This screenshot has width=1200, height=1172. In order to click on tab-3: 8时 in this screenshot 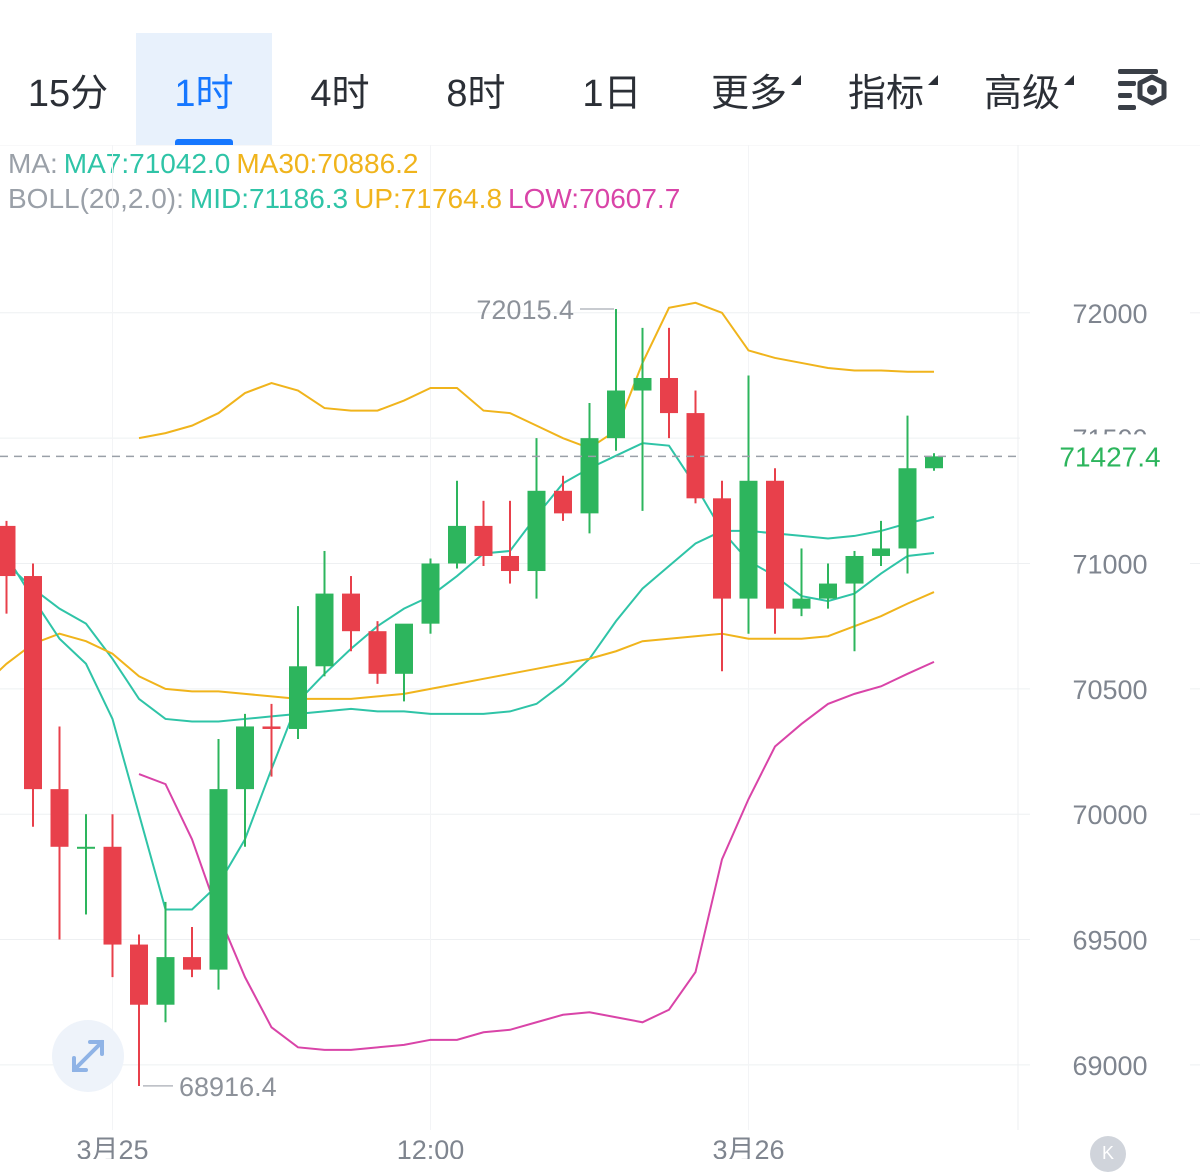, I will do `click(476, 89)`.